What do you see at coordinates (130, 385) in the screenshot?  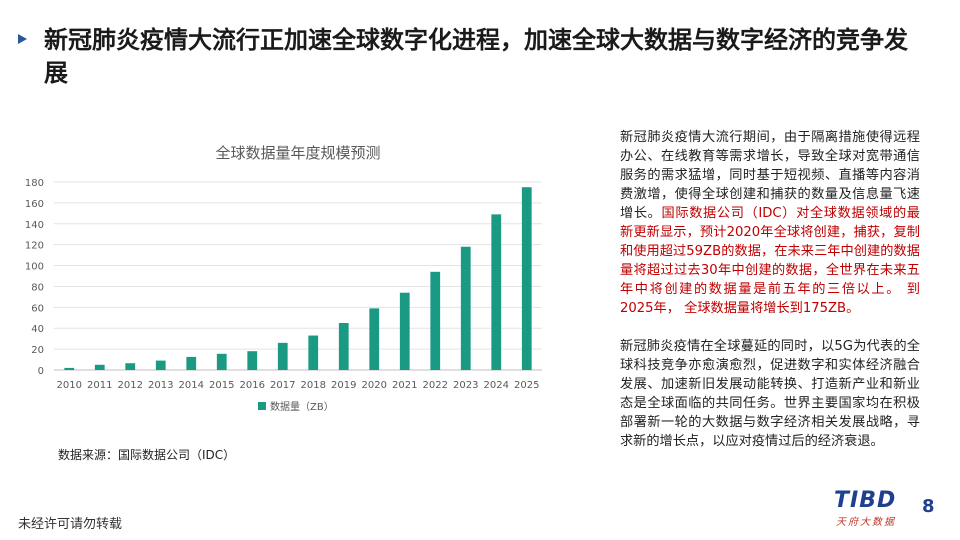 I see `x-tick-label: 2012` at bounding box center [130, 385].